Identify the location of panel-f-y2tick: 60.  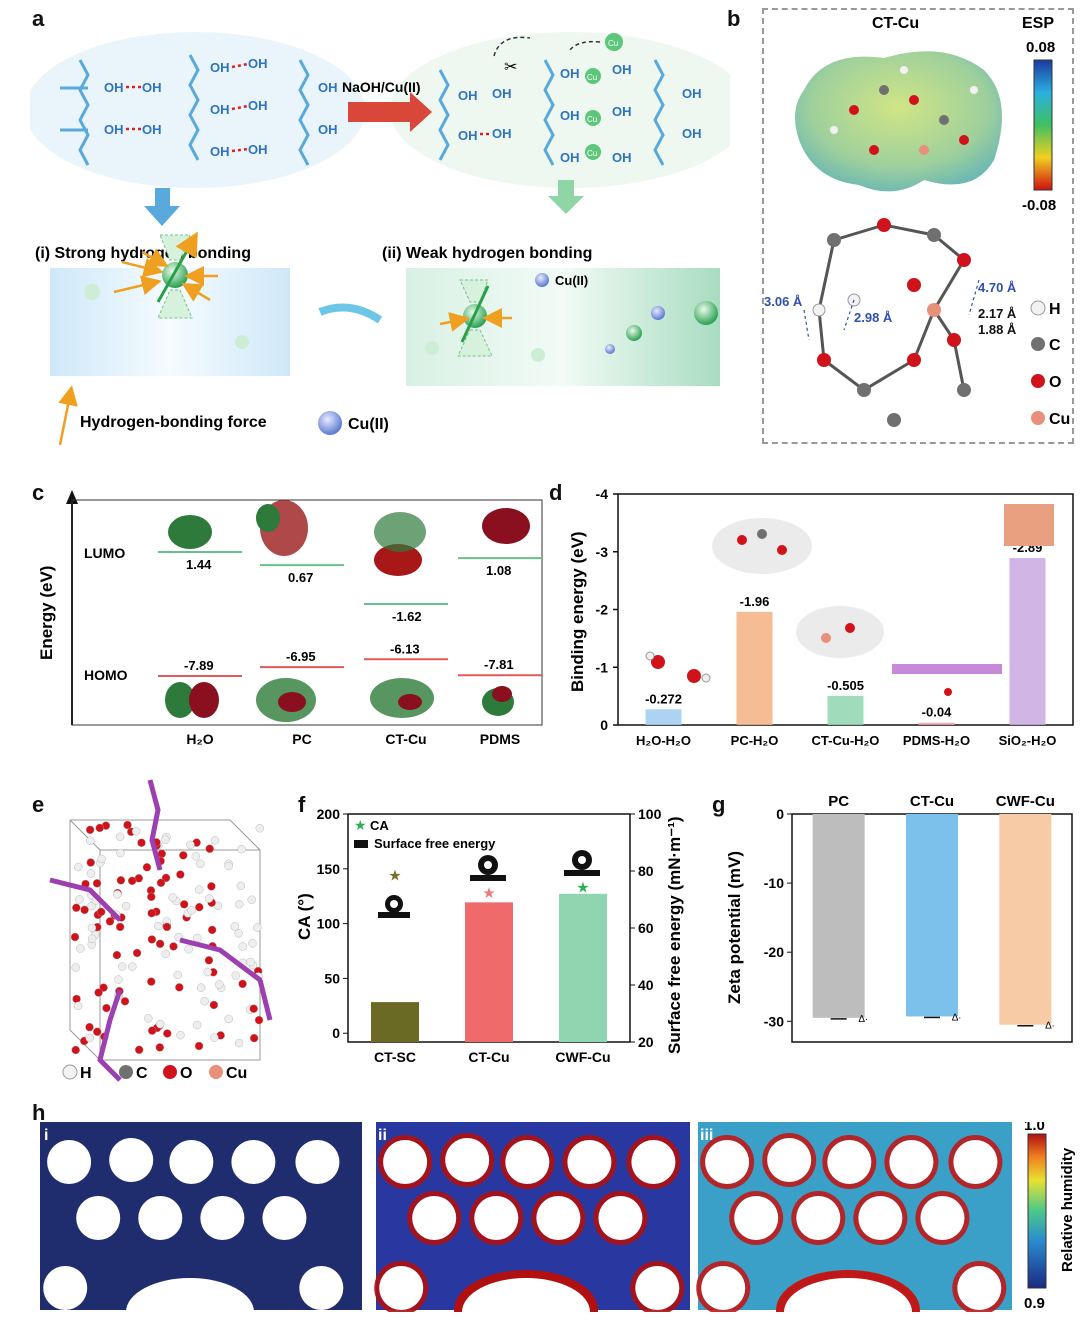
(646, 928).